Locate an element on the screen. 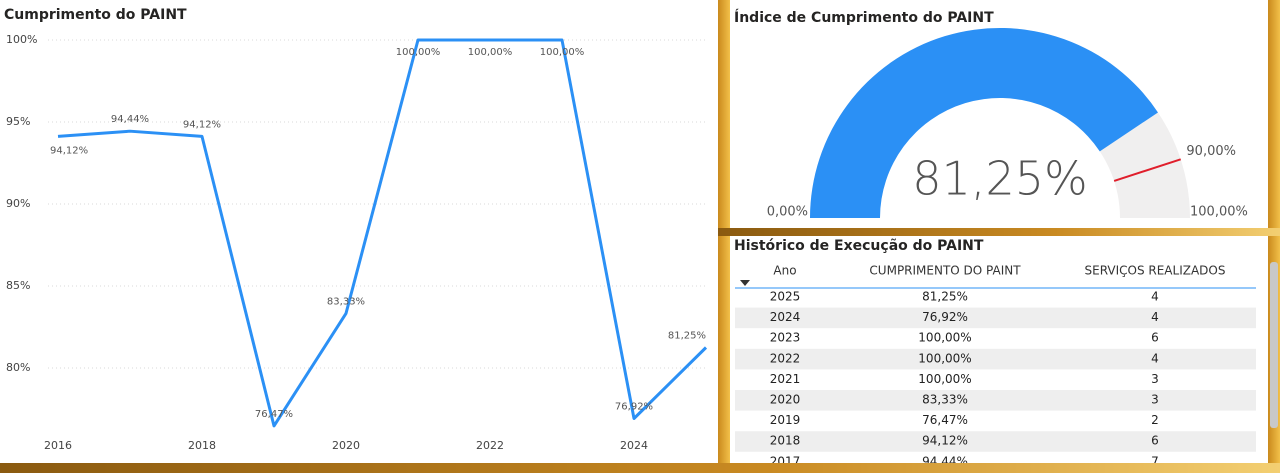 The width and height of the screenshot is (1280, 473). table-cell: 2022 is located at coordinates (785, 358).